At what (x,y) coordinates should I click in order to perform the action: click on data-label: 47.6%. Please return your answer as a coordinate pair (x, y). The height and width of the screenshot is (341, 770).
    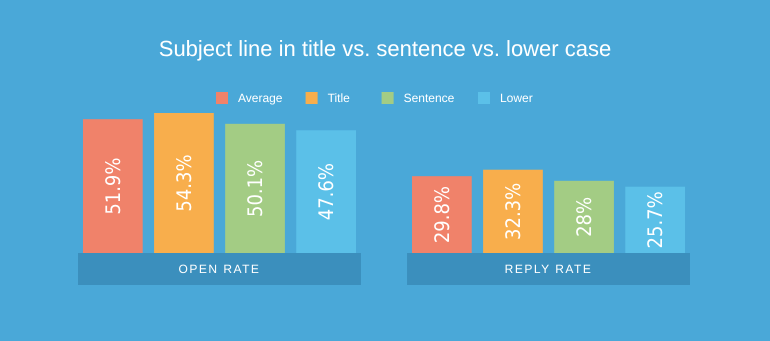
    Looking at the image, I should click on (326, 191).